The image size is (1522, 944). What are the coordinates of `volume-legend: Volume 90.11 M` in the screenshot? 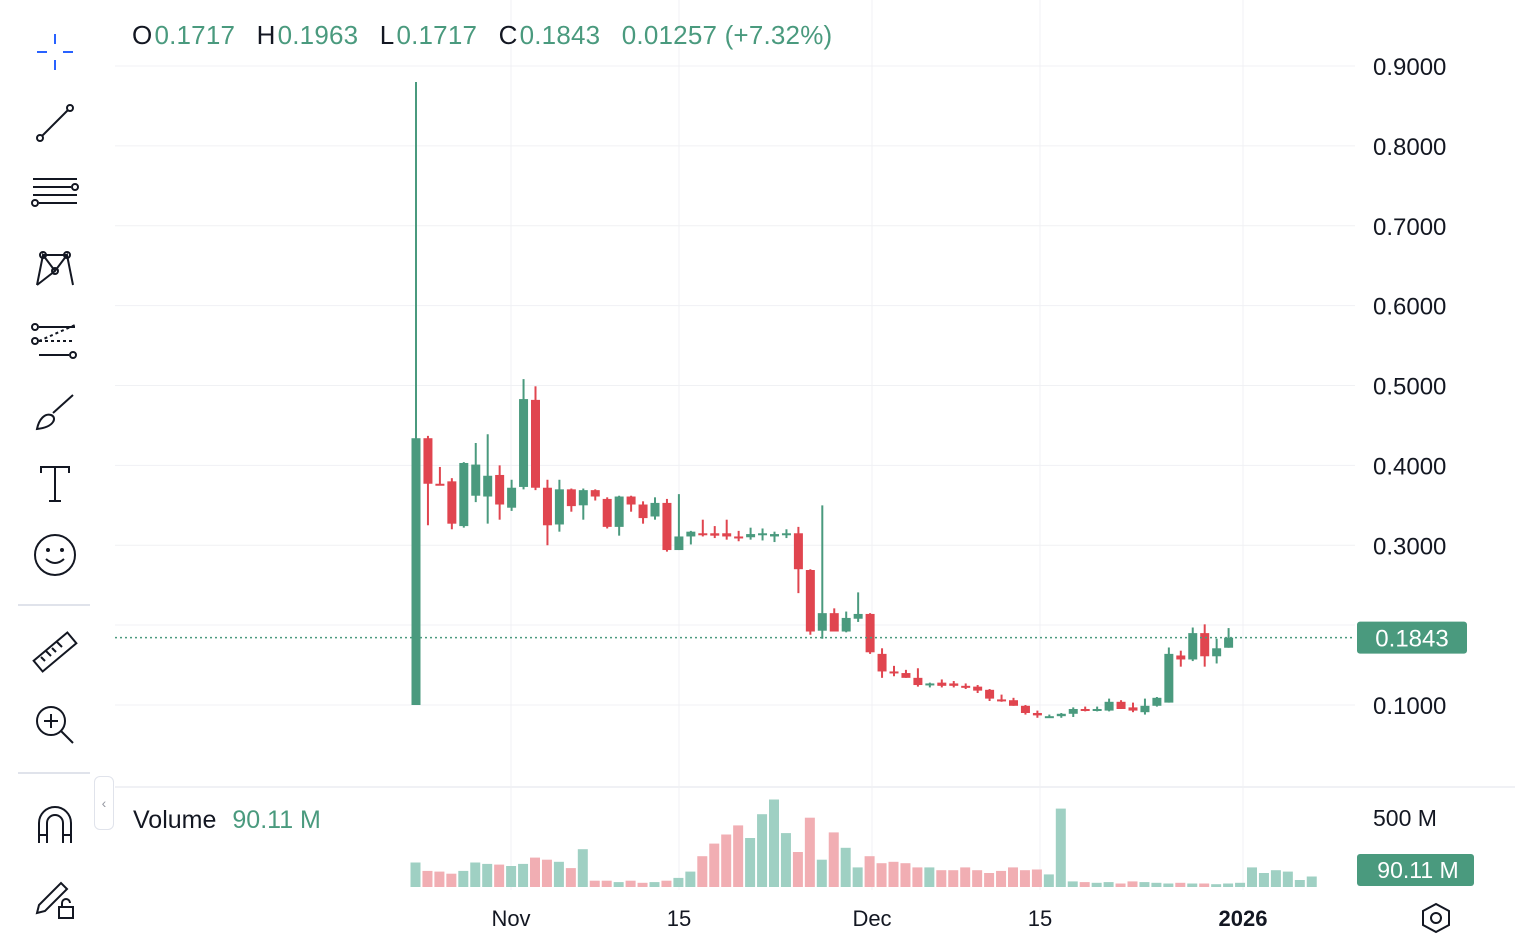 It's located at (227, 820).